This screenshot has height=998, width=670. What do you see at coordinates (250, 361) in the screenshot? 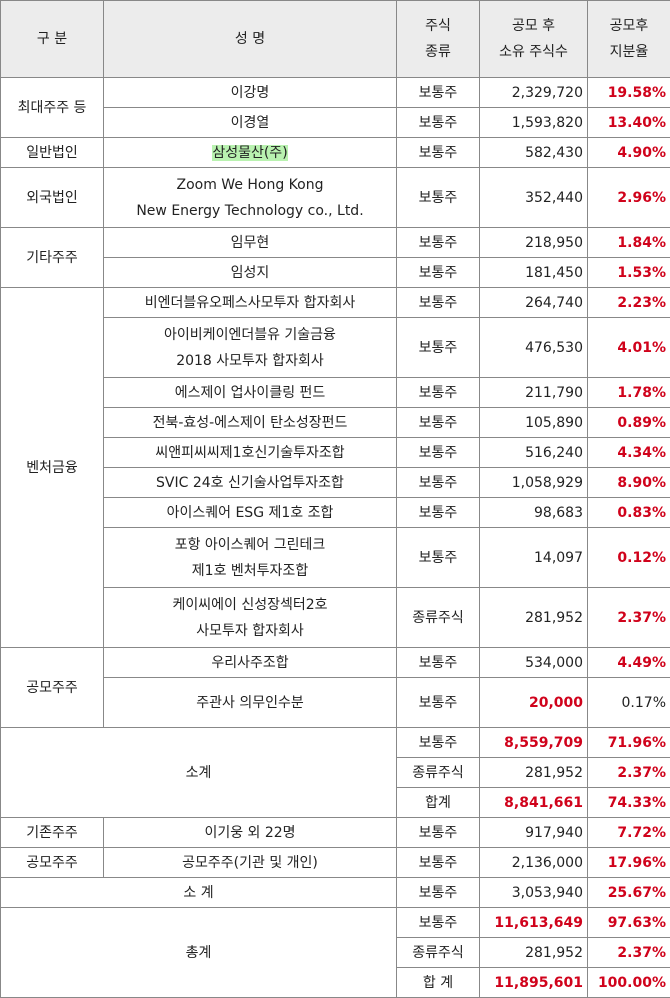
I see `cell-text: 2018 사모투자 합자회사` at bounding box center [250, 361].